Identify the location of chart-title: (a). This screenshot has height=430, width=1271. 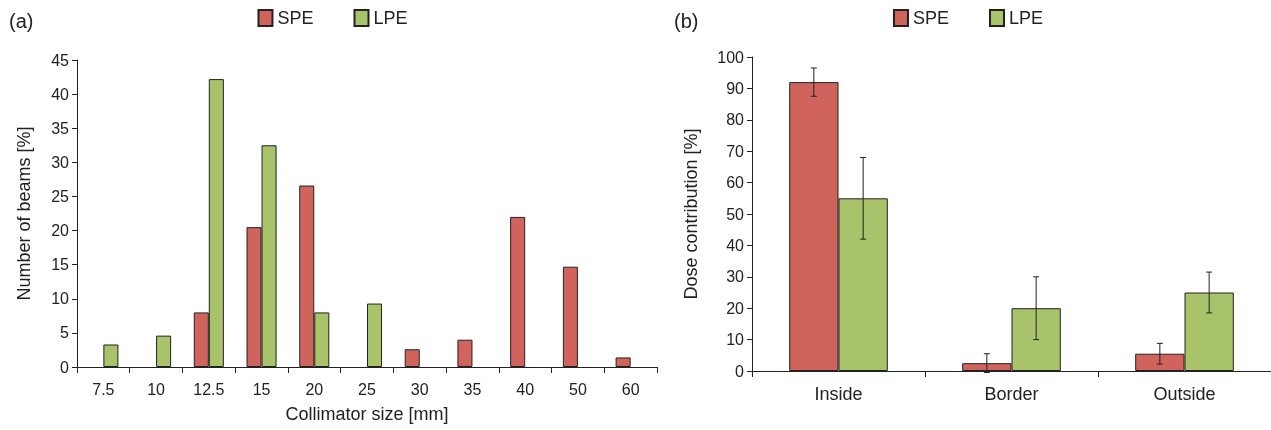
(21, 21).